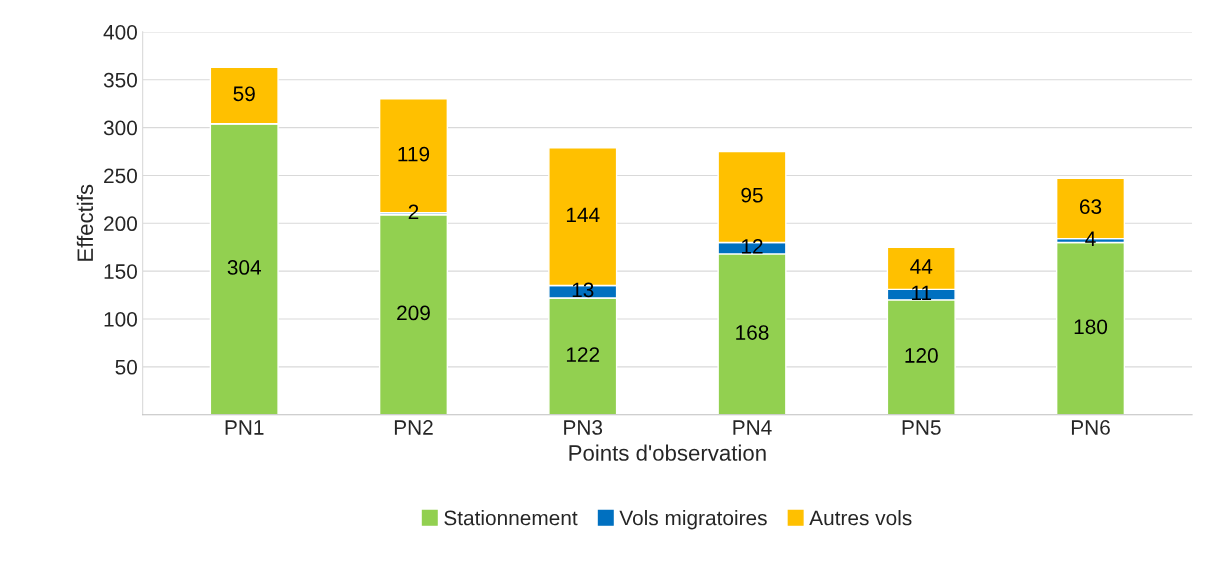 This screenshot has height=580, width=1209. What do you see at coordinates (667, 452) in the screenshot?
I see `x-axis-title: Points d'observation` at bounding box center [667, 452].